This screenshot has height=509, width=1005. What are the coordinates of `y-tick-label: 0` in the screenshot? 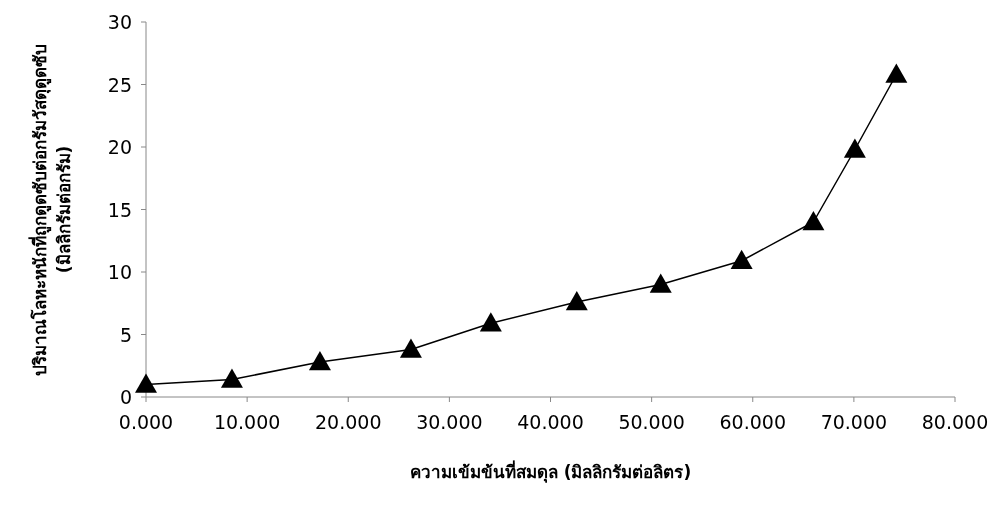 It's located at (125, 397).